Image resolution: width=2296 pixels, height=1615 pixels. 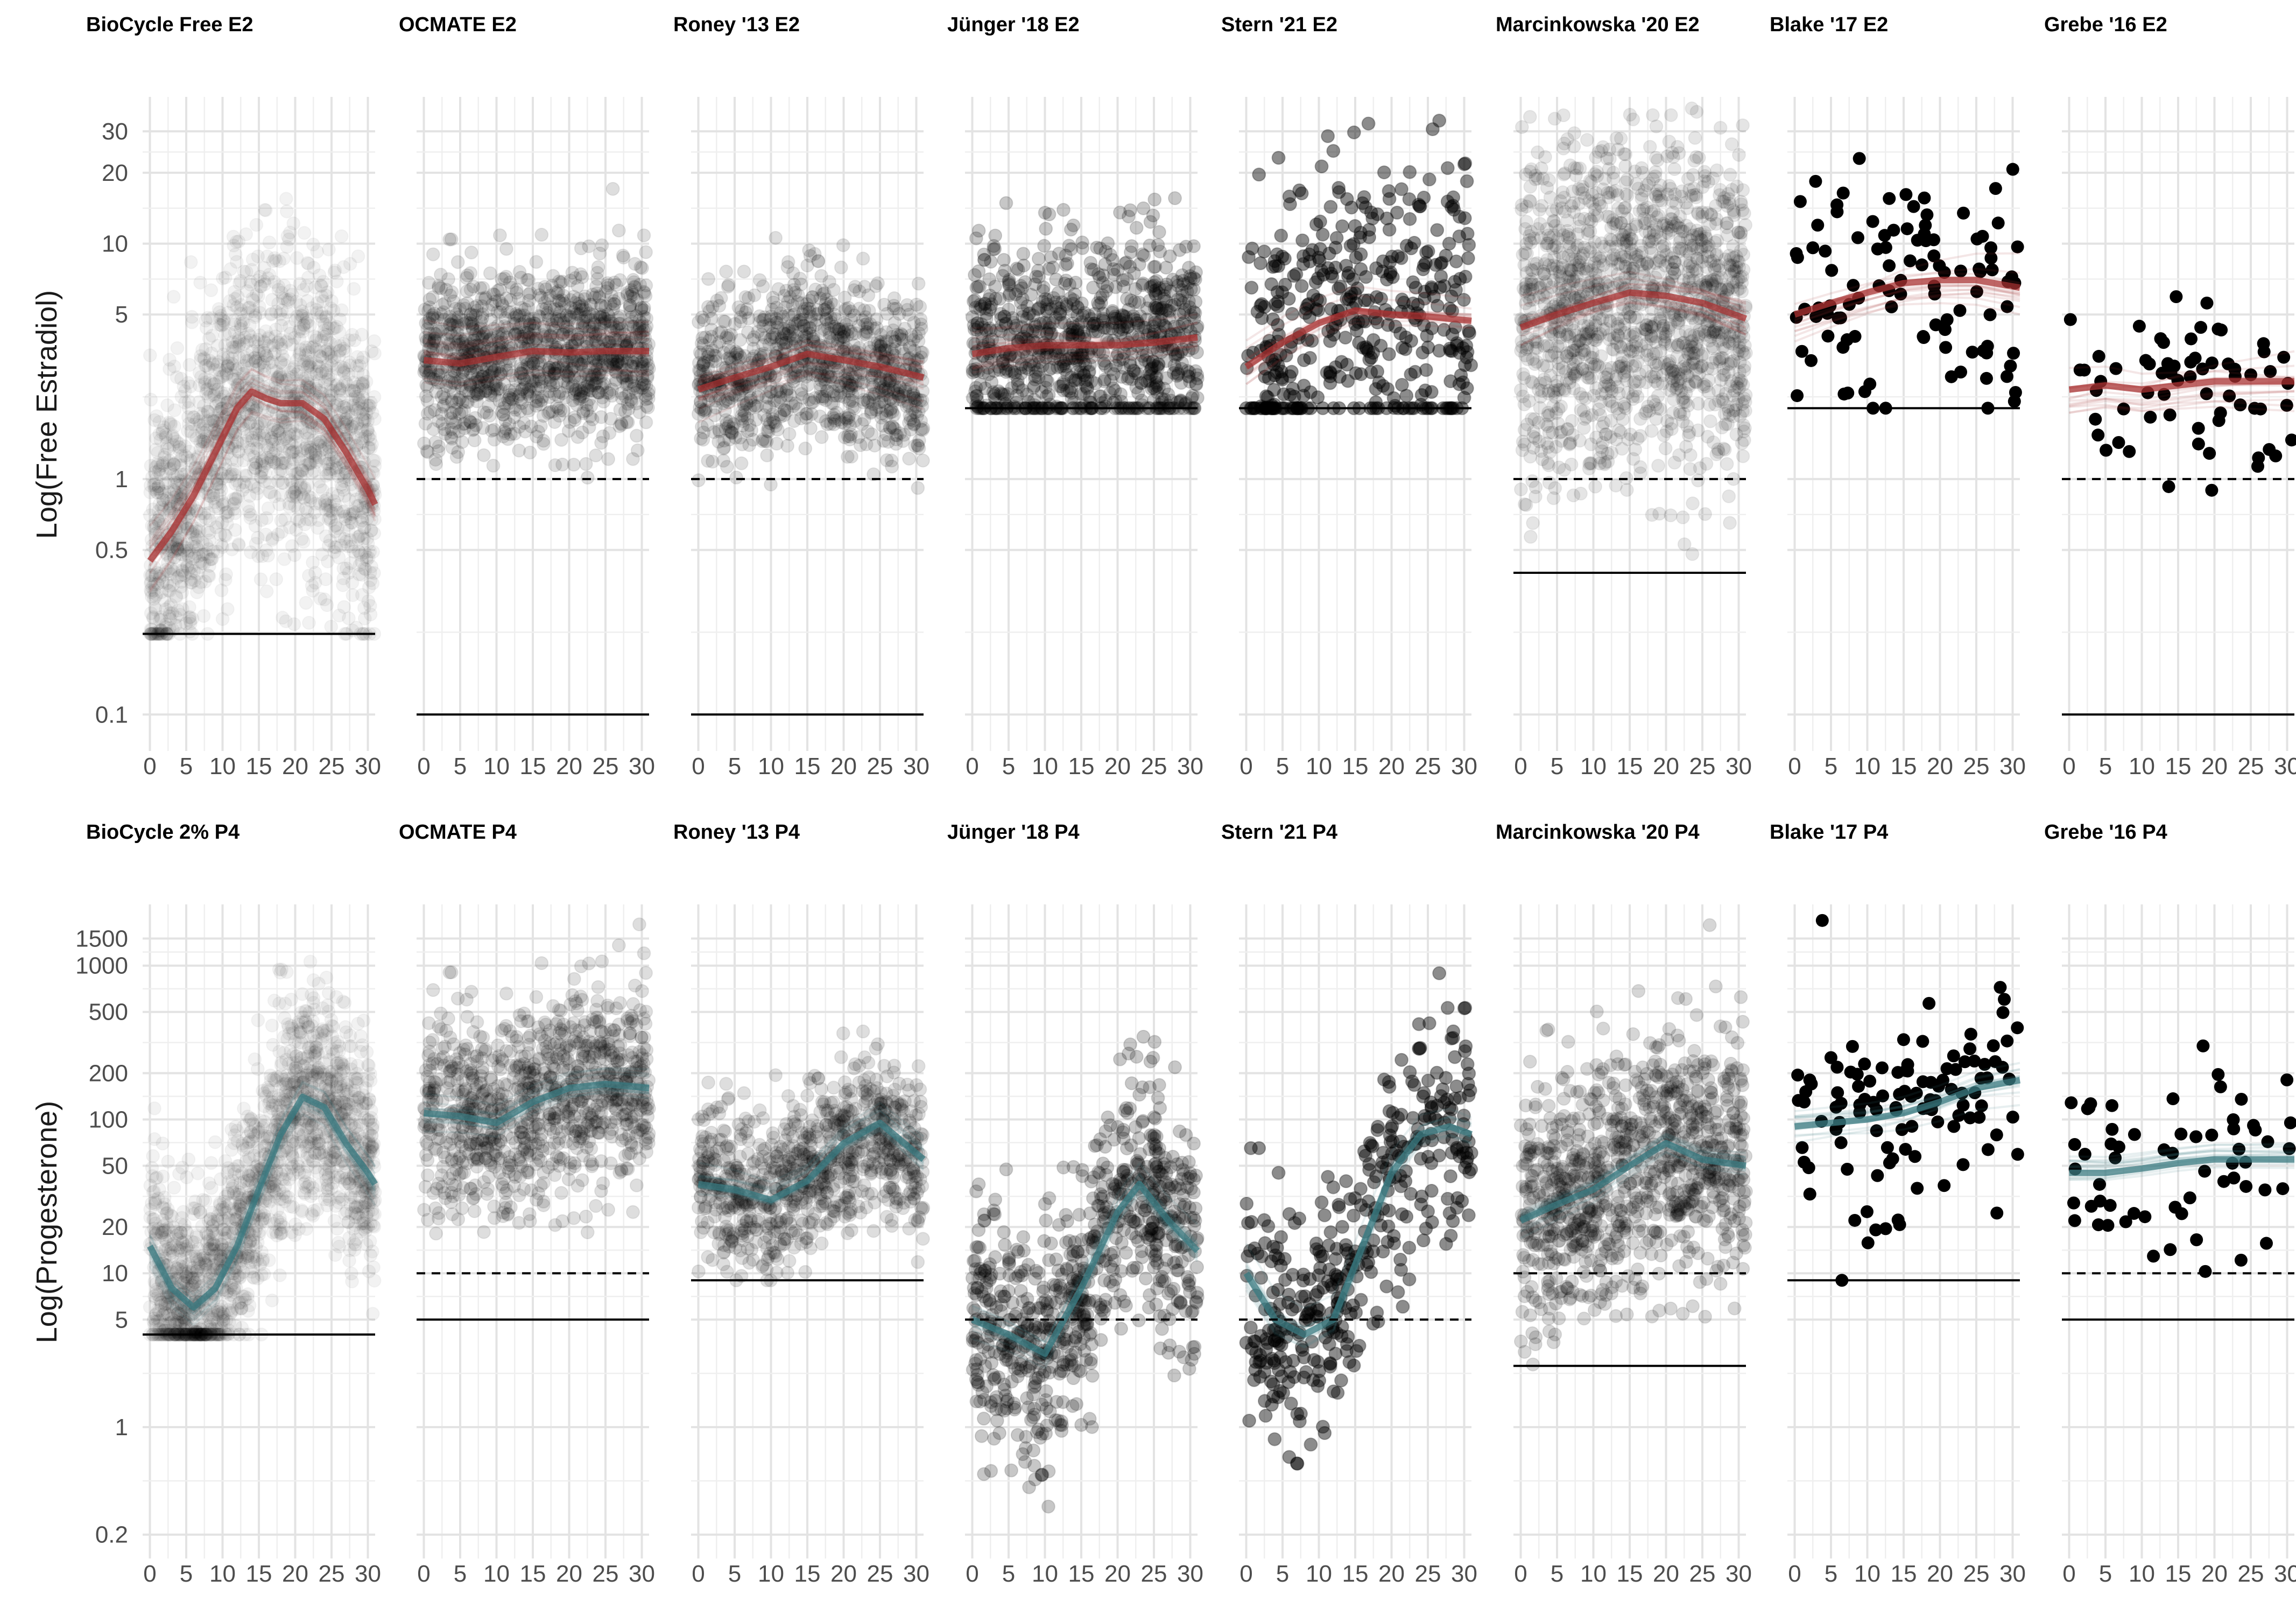 I want to click on y-tick-label: 0.1, so click(x=111, y=714).